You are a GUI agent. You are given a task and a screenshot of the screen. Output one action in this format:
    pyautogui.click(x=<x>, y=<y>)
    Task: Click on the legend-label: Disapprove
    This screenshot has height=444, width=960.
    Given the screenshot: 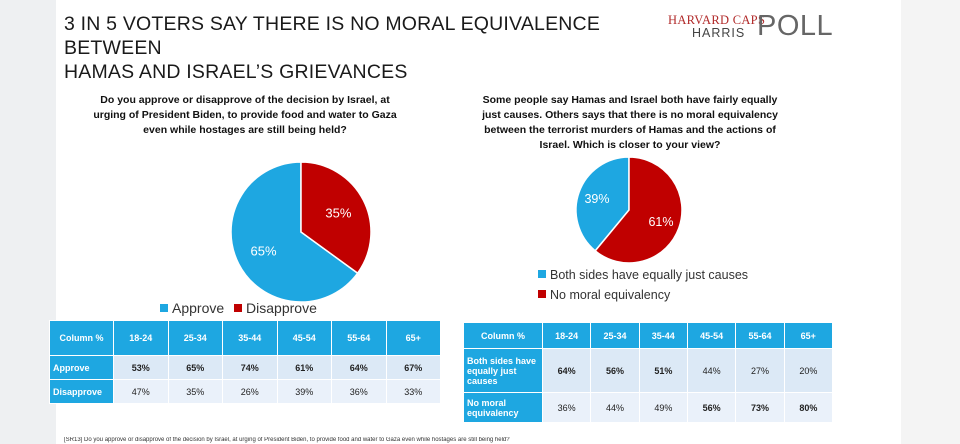 What is the action you would take?
    pyautogui.click(x=281, y=308)
    